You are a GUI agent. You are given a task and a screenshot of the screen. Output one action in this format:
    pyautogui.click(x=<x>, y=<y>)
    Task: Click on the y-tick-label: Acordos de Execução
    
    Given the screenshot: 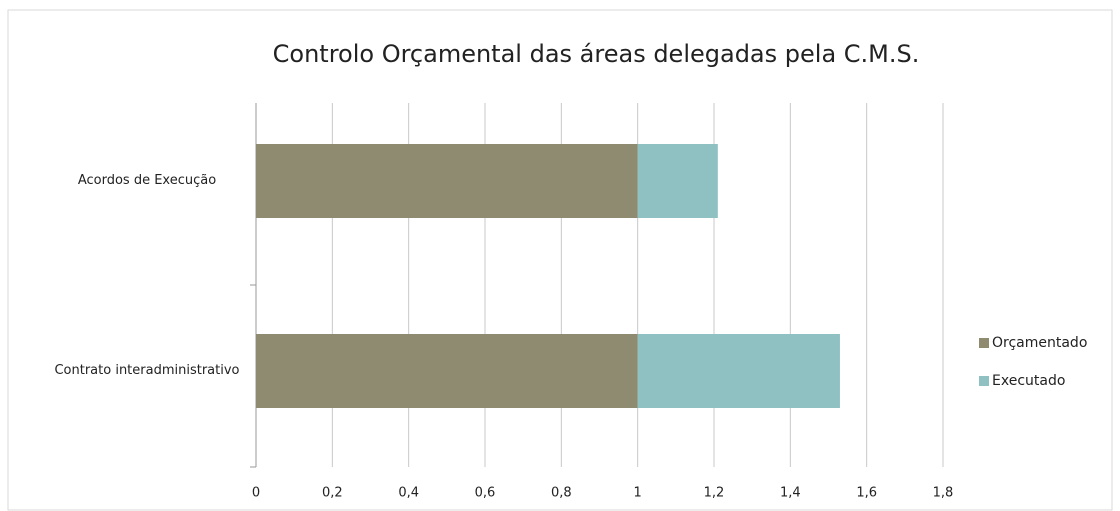 What is the action you would take?
    pyautogui.click(x=147, y=180)
    